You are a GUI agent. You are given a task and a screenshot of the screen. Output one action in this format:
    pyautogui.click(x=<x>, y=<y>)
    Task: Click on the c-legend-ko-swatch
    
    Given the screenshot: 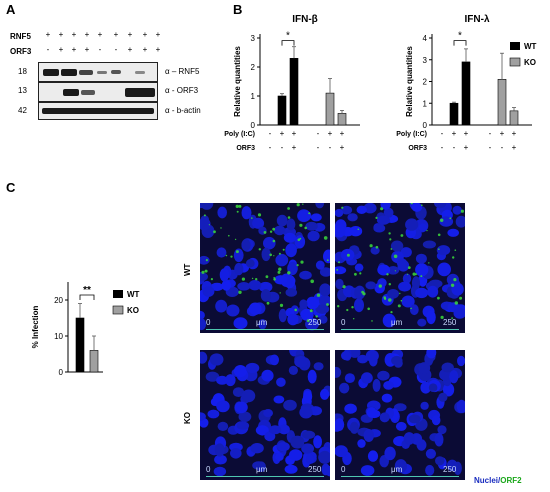 What is the action you would take?
    pyautogui.click(x=118, y=310)
    